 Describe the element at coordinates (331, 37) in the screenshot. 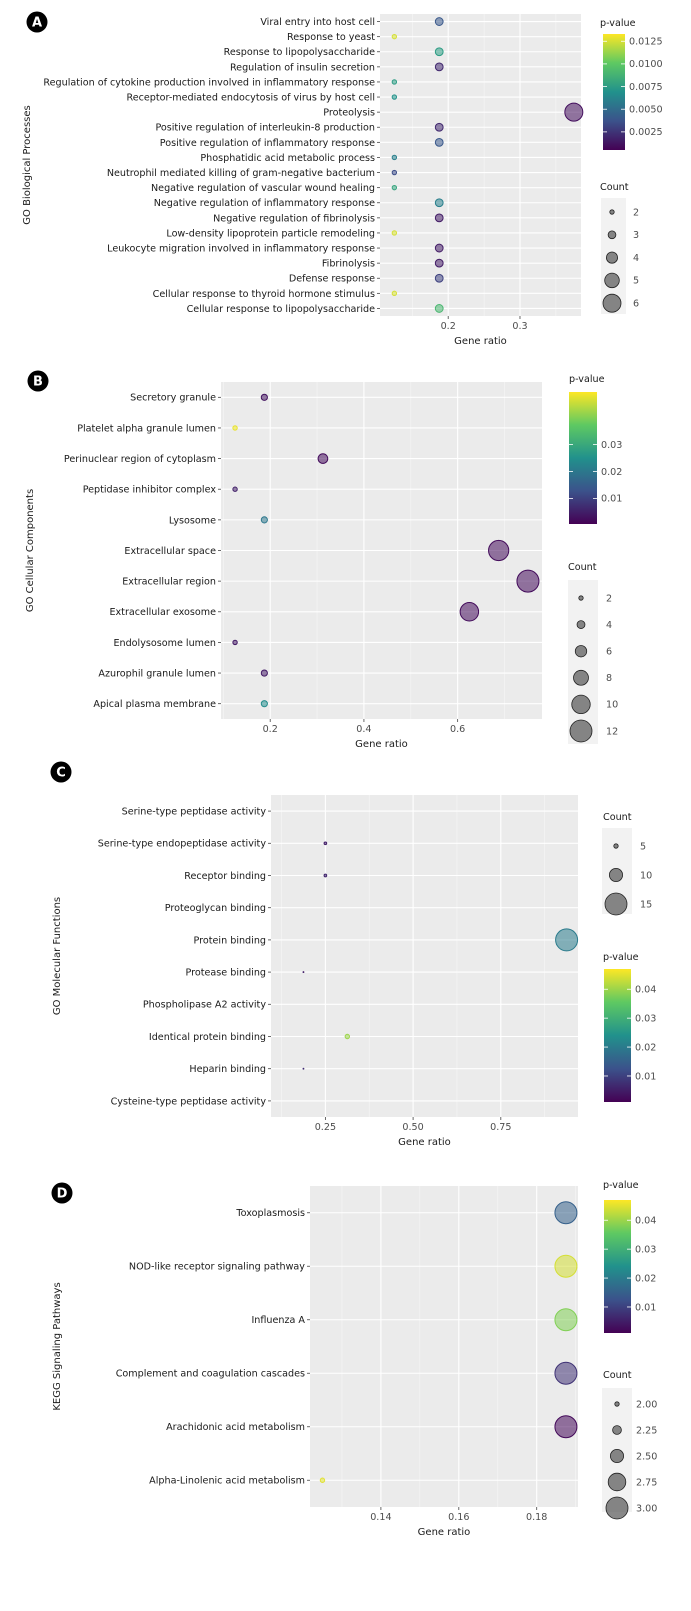

I see `category-label: Response to yeast` at that location.